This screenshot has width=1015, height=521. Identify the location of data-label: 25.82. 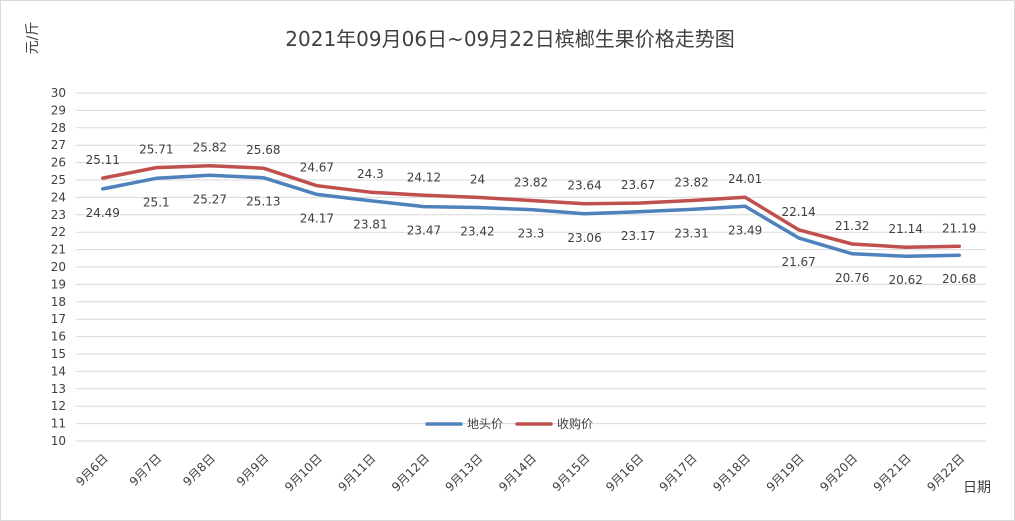
(210, 148).